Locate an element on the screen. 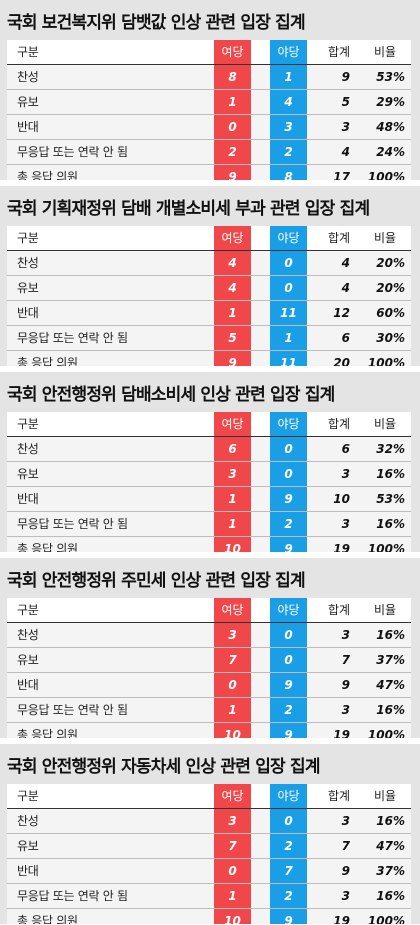  table-row: 찬성 3 0 3 16% is located at coordinates (209, 821).